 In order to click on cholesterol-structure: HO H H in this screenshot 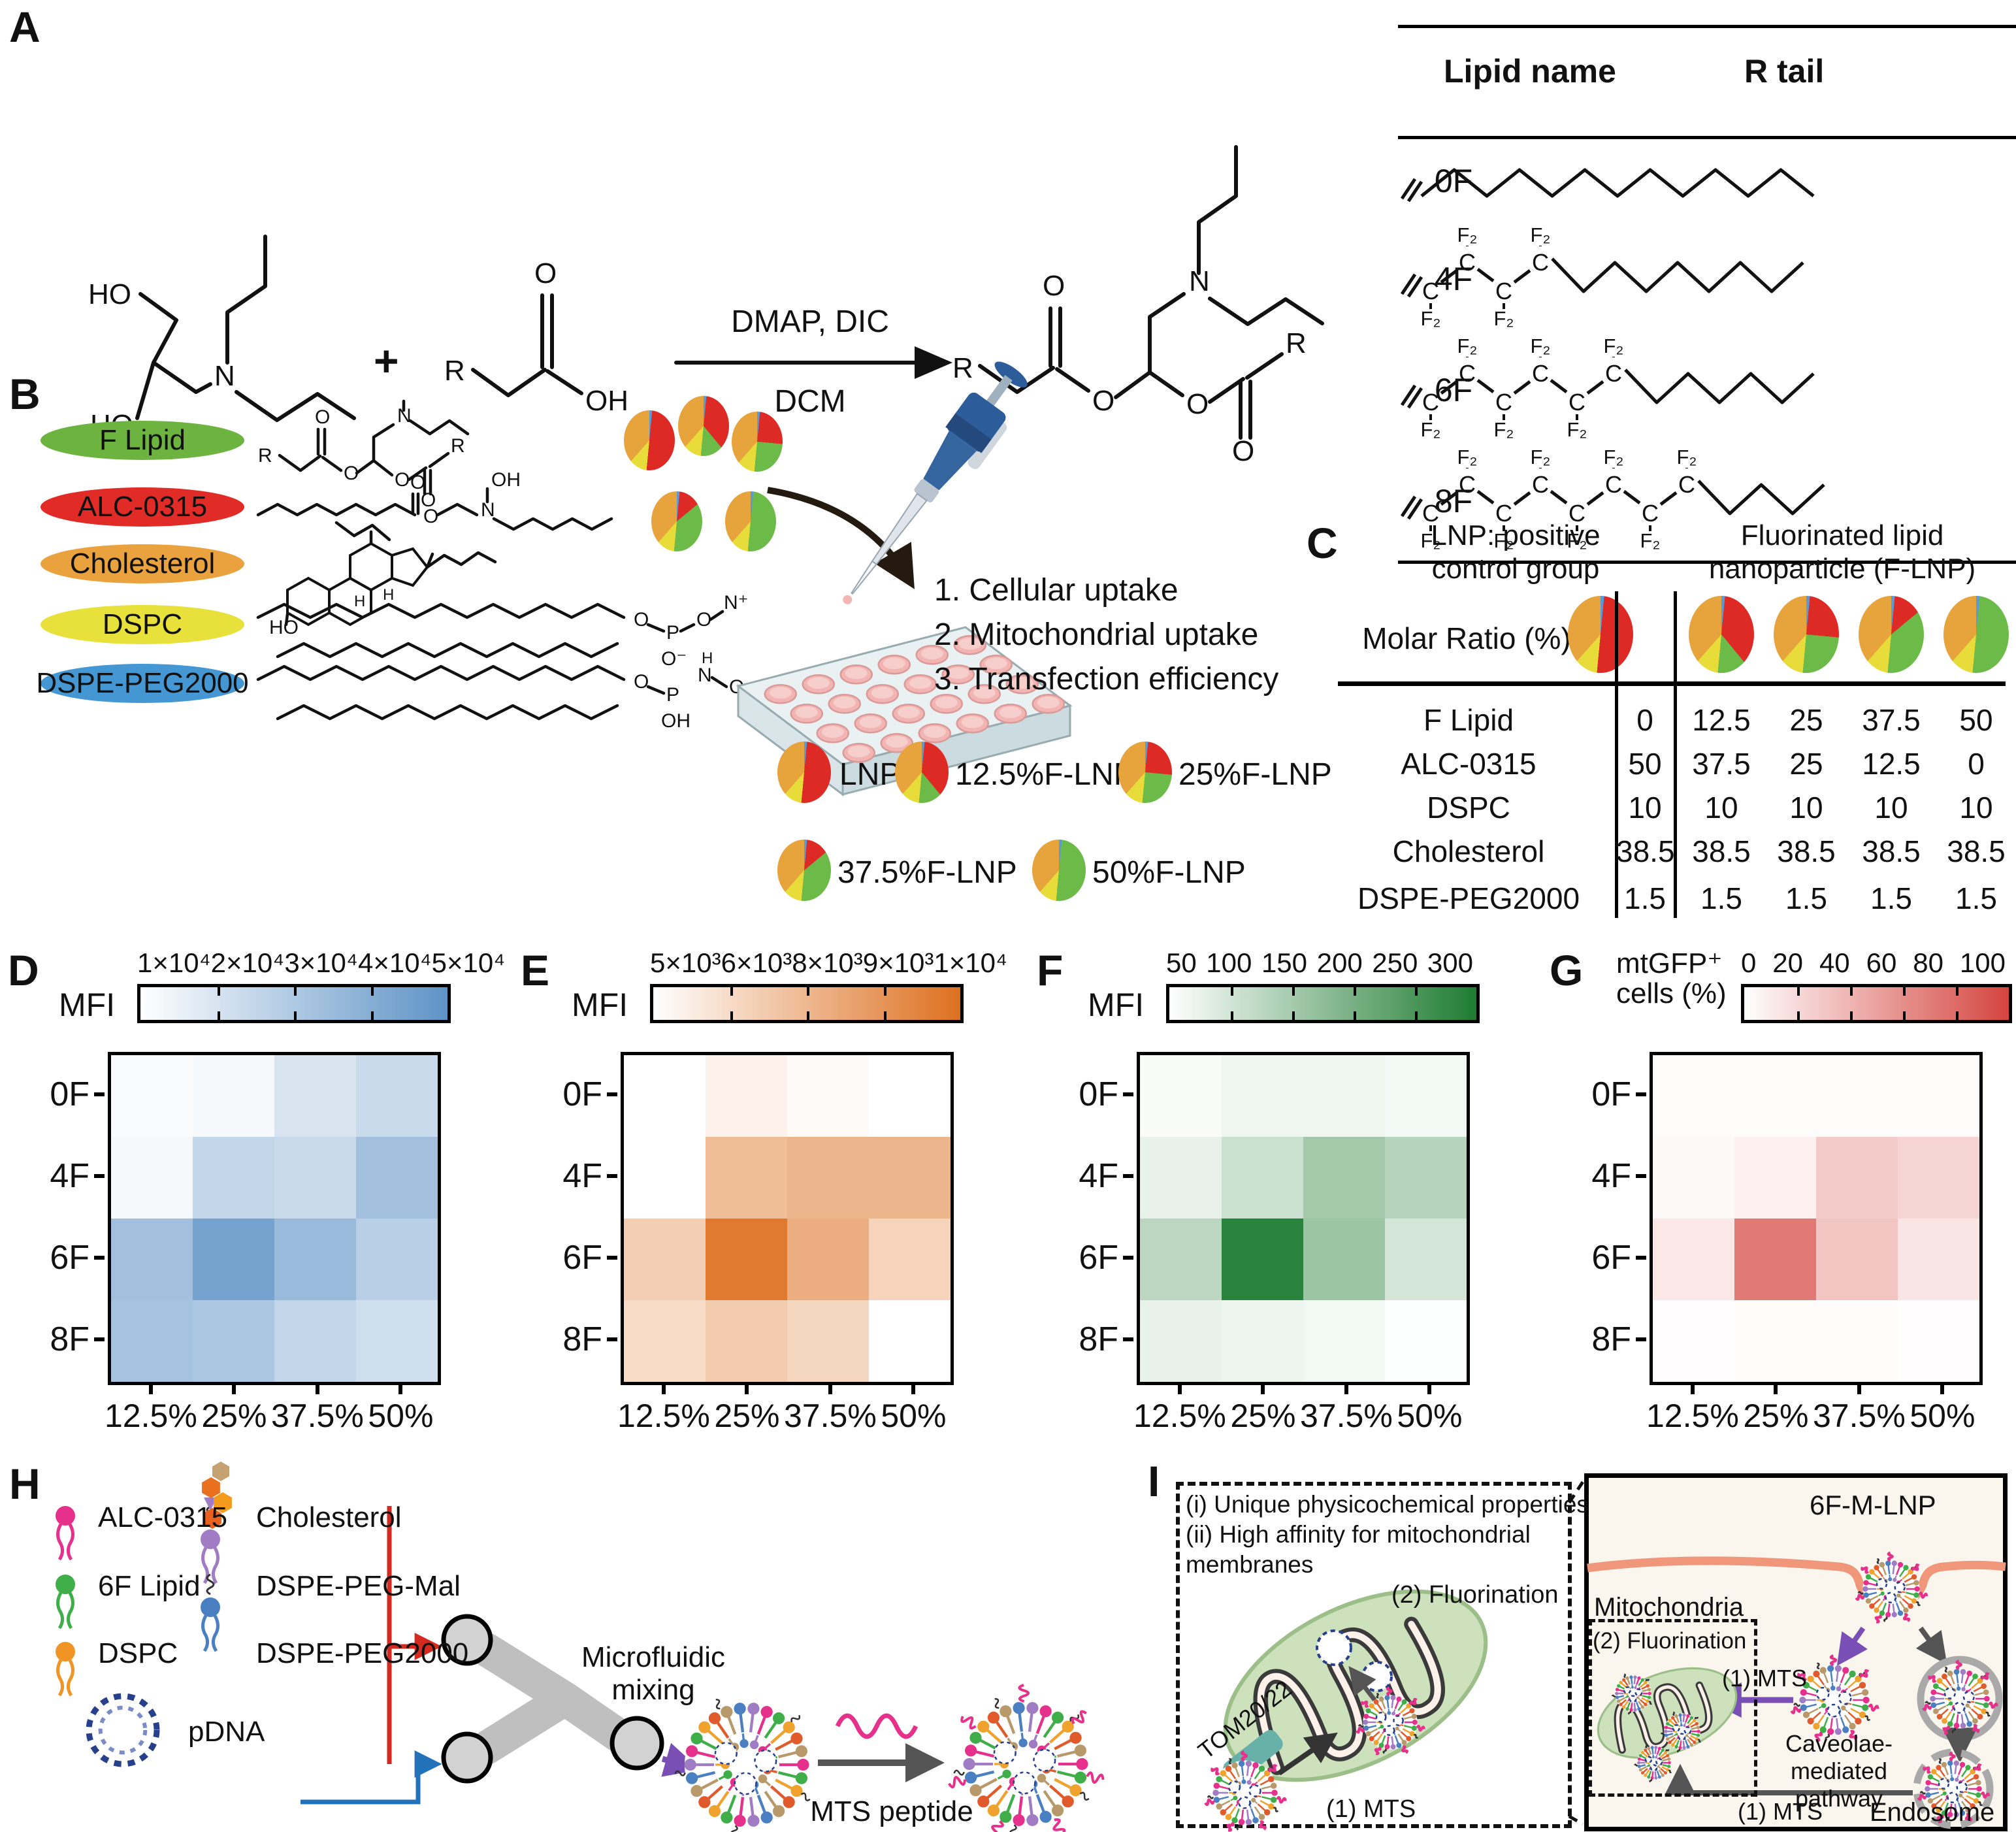, I will do `click(383, 584)`.